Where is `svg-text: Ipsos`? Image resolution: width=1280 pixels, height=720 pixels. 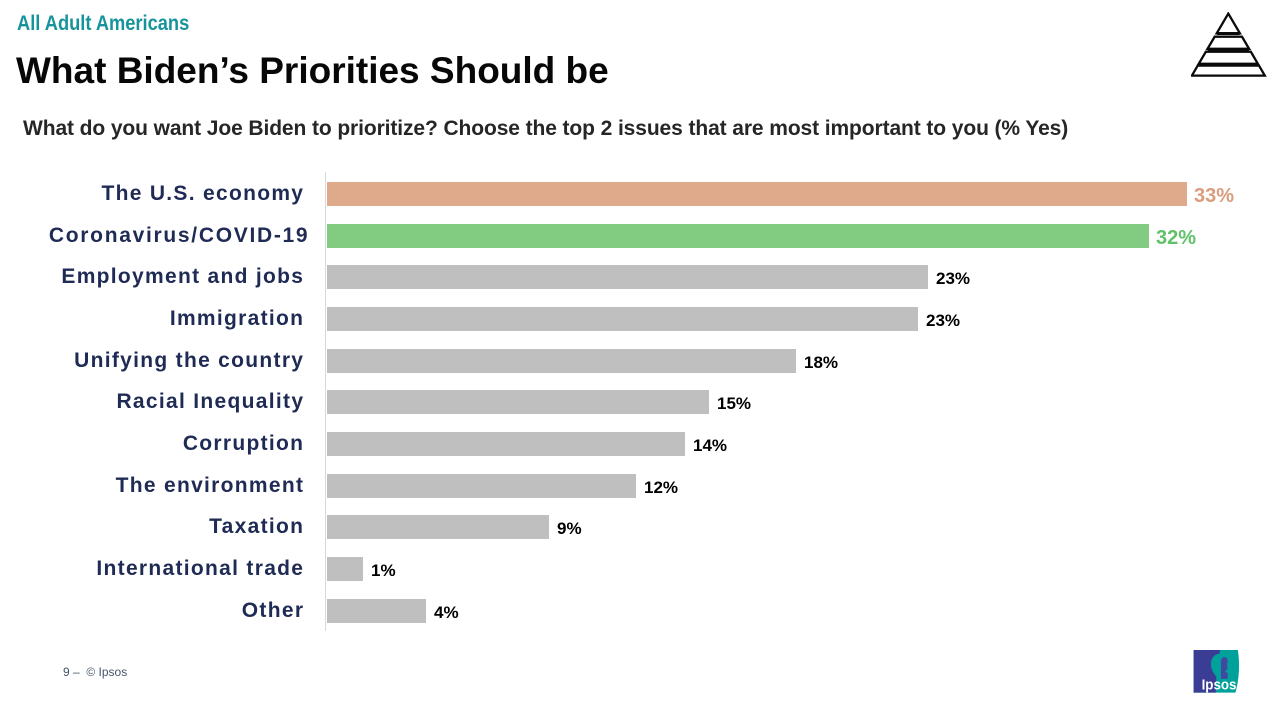
svg-text: Ipsos is located at coordinates (1219, 685).